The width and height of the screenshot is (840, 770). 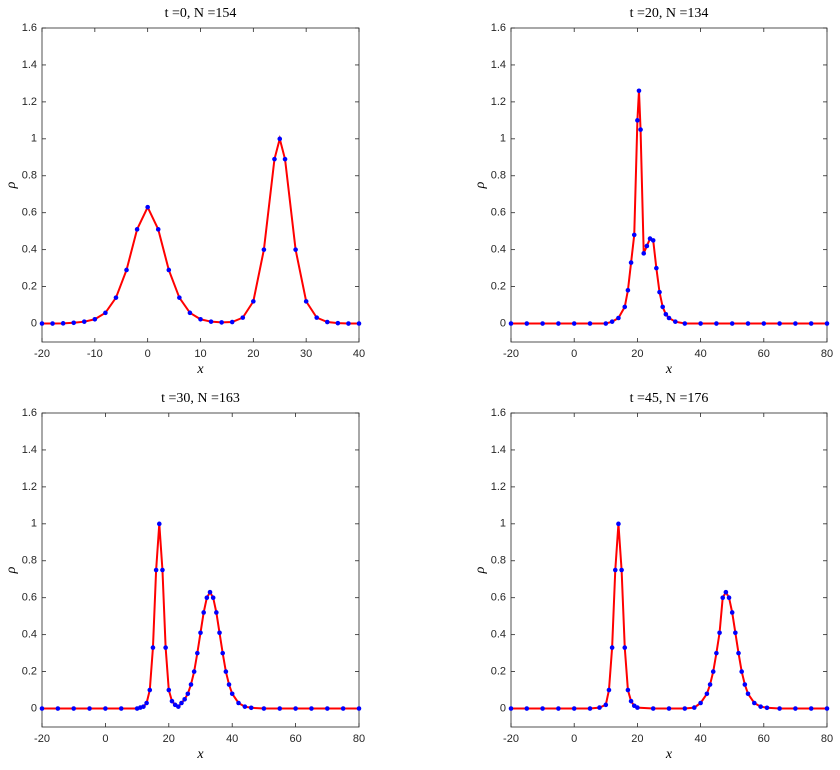 What do you see at coordinates (29, 487) in the screenshot?
I see `y-tick-label: 1.2` at bounding box center [29, 487].